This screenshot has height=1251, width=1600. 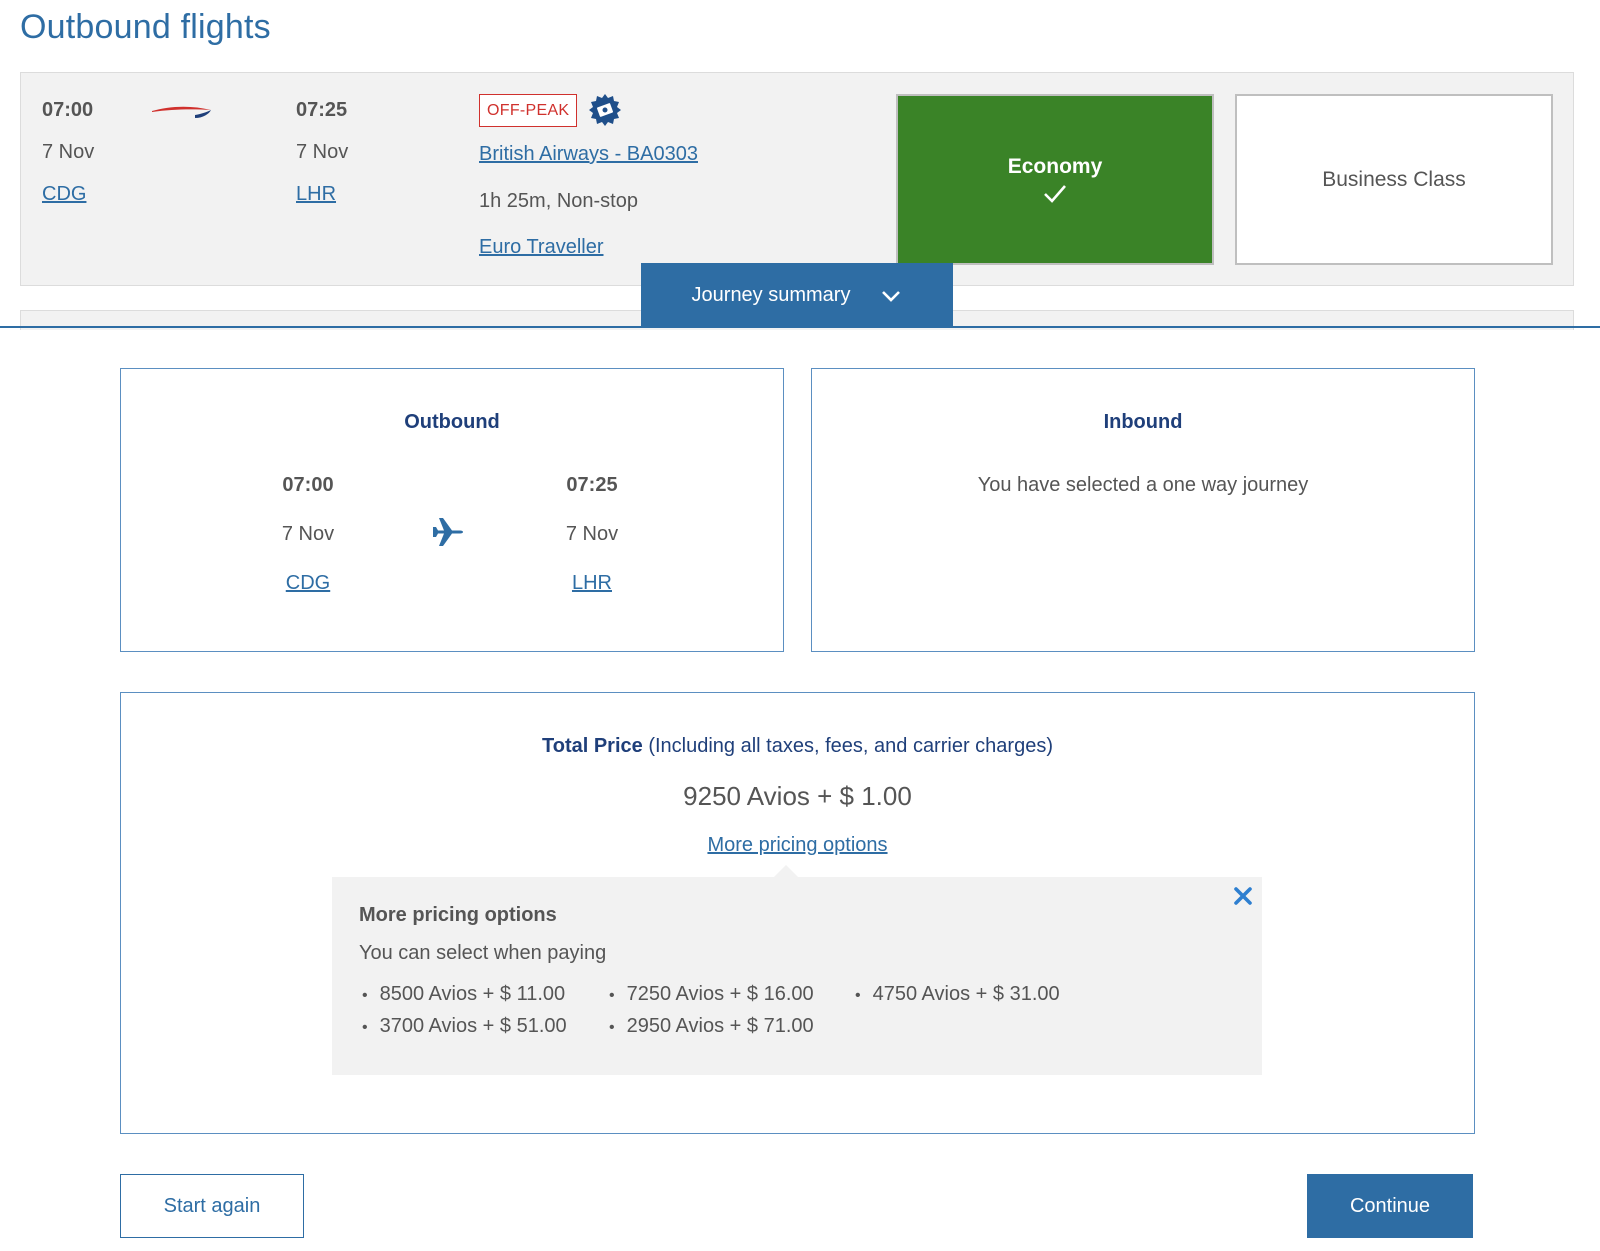 What do you see at coordinates (605, 110) in the screenshot?
I see `avios-badge-icon` at bounding box center [605, 110].